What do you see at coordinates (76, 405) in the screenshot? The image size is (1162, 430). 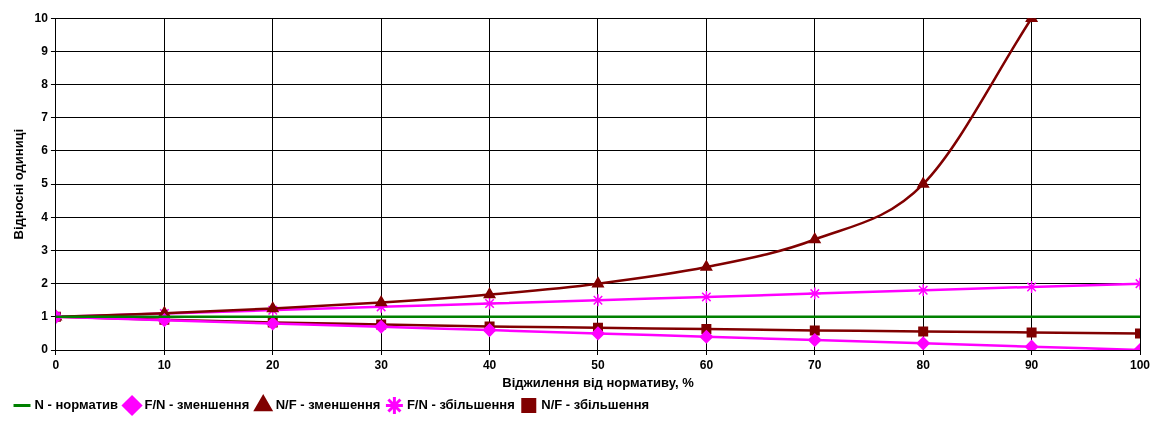 I see `legend-label: N - норматив` at bounding box center [76, 405].